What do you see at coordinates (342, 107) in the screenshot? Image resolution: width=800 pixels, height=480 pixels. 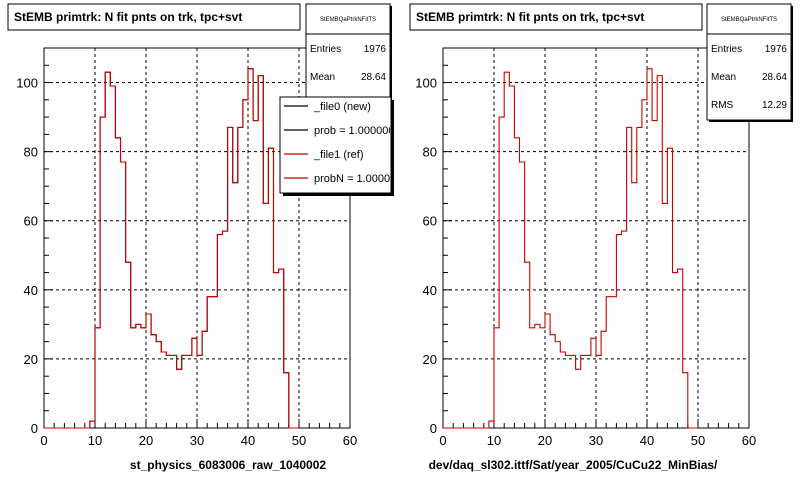 I see `legend-label: _file0 (new)` at bounding box center [342, 107].